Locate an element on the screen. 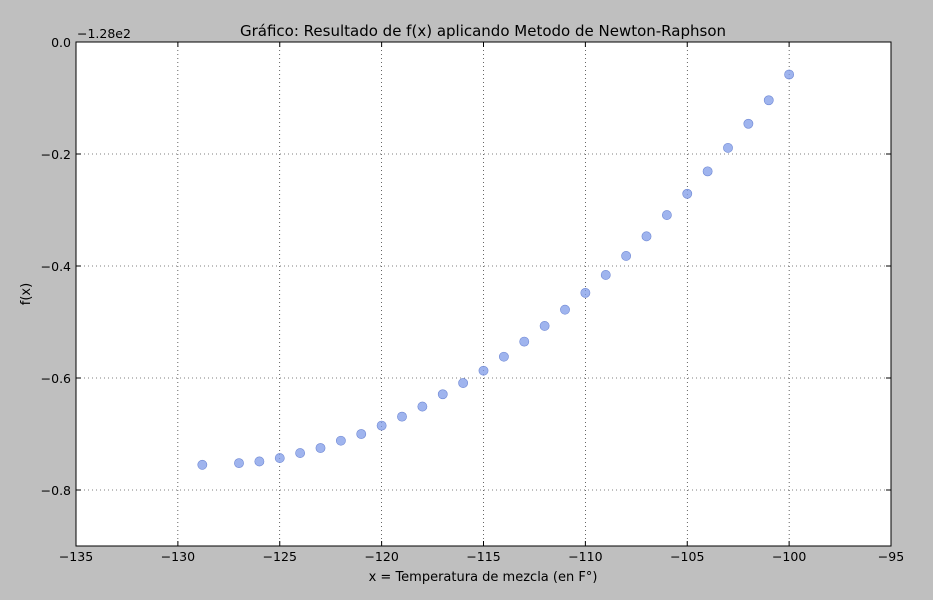 The height and width of the screenshot is (600, 933). x-tick-label: −120 is located at coordinates (381, 556).